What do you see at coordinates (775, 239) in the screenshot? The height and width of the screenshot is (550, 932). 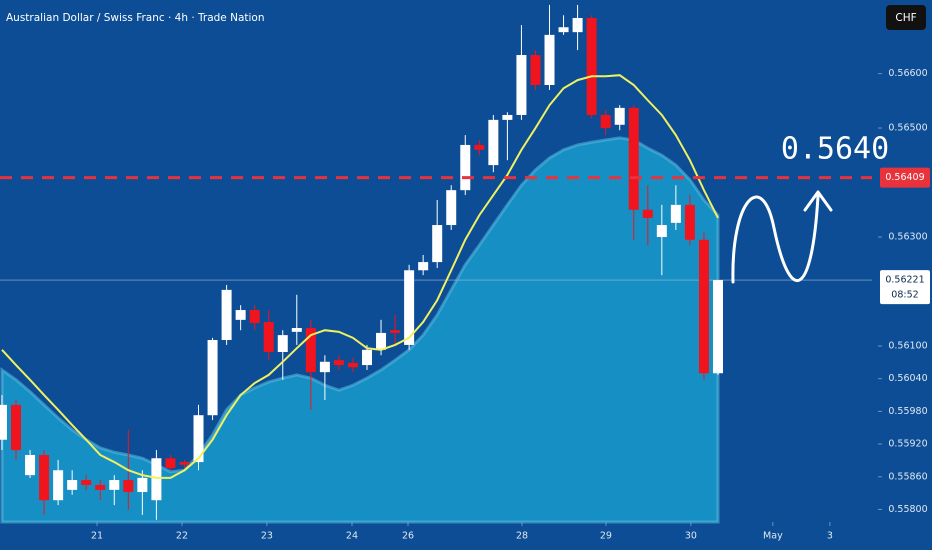 I see `forecast-arrow` at bounding box center [775, 239].